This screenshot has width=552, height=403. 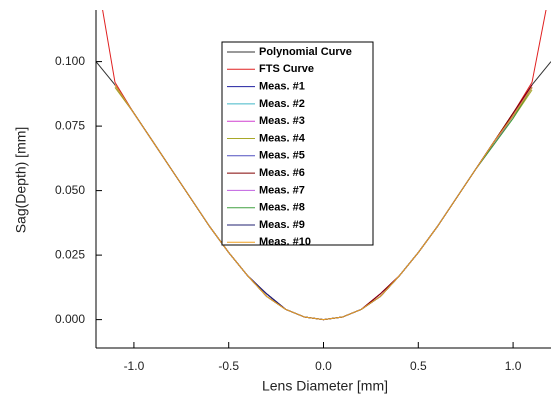 What do you see at coordinates (286, 69) in the screenshot?
I see `legend-label: FTS Curve` at bounding box center [286, 69].